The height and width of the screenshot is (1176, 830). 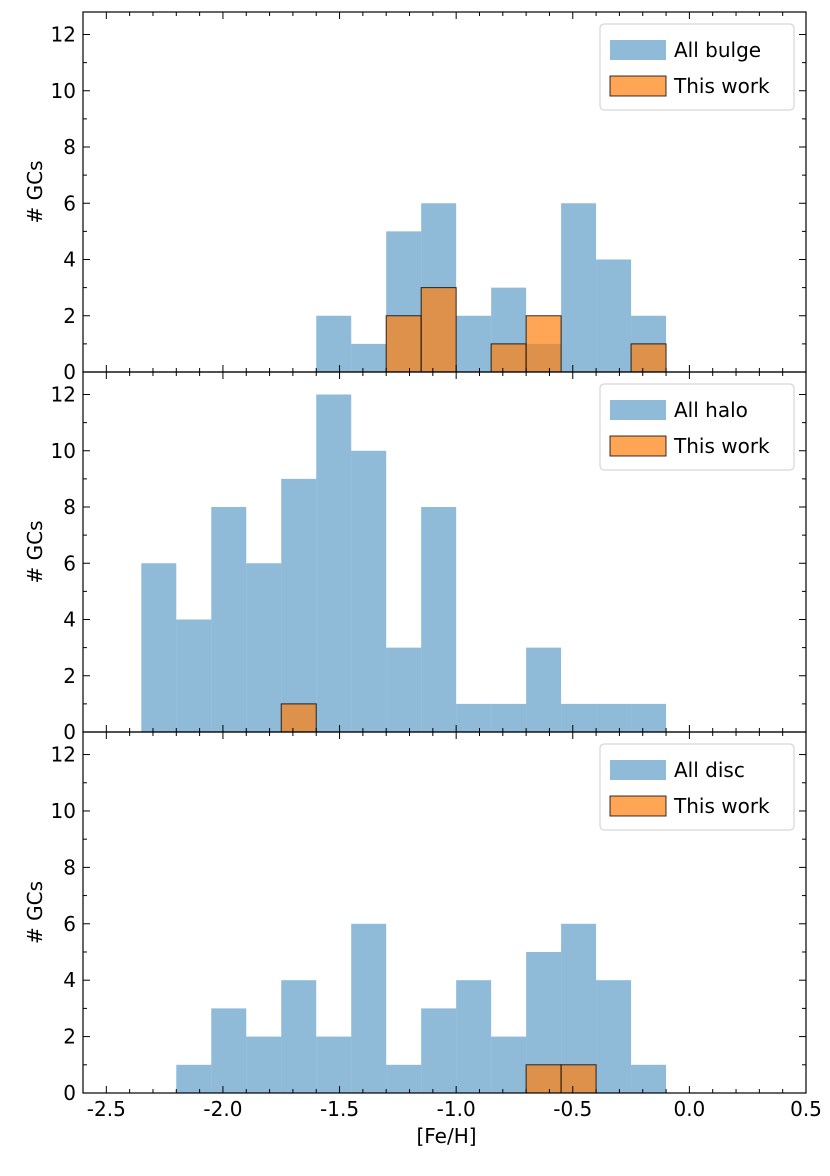 What do you see at coordinates (456, 1109) in the screenshot?
I see `x-tick-label: -1.0` at bounding box center [456, 1109].